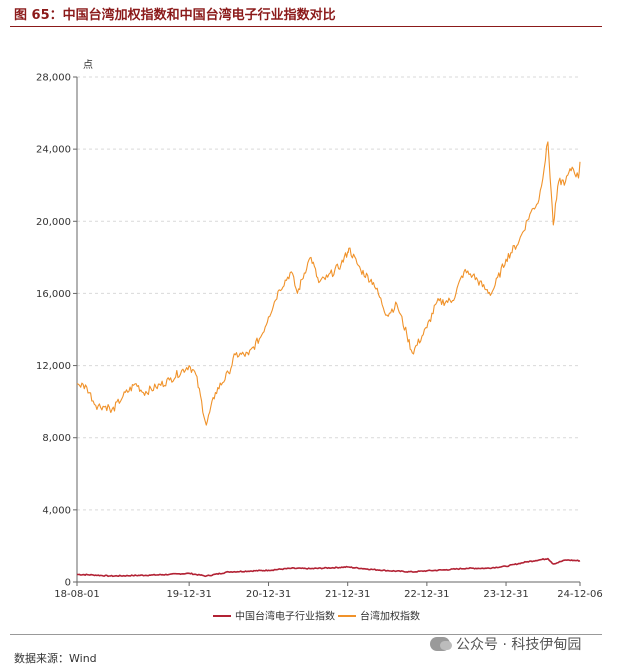 The width and height of the screenshot is (636, 669). Describe the element at coordinates (390, 616) in the screenshot. I see `legend-label: 台湾加权指数` at that location.